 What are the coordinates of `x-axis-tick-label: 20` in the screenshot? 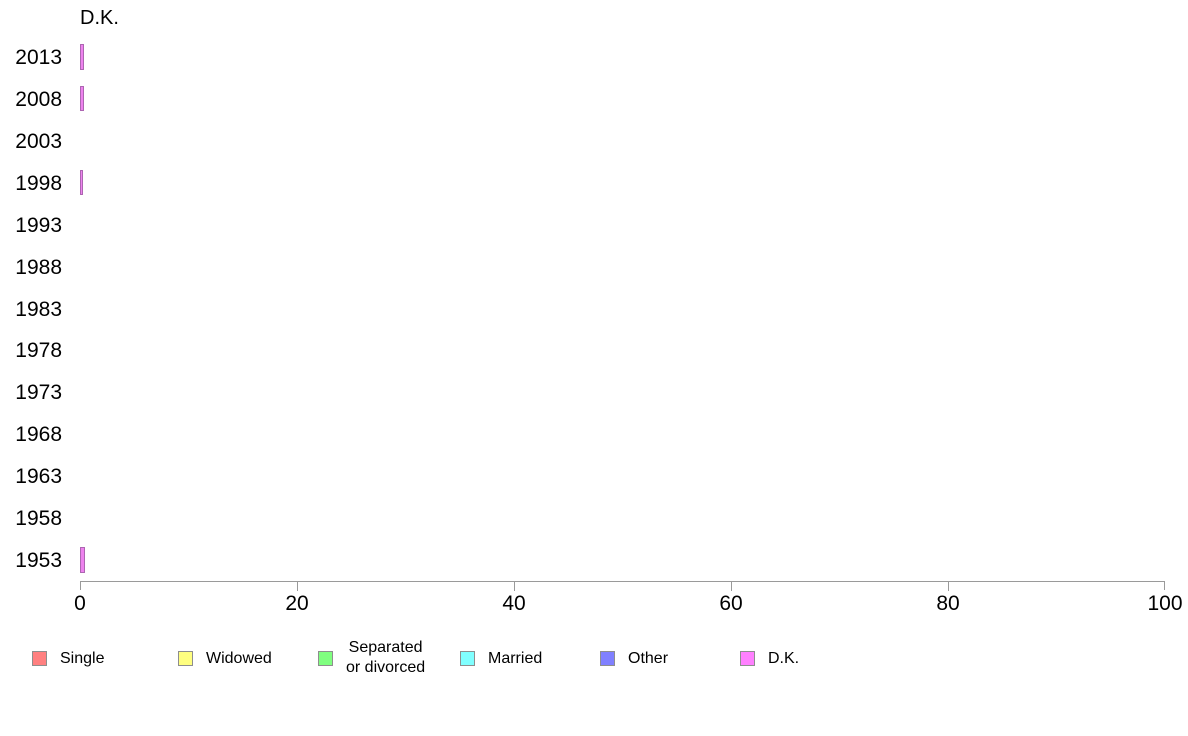 It's located at (297, 603).